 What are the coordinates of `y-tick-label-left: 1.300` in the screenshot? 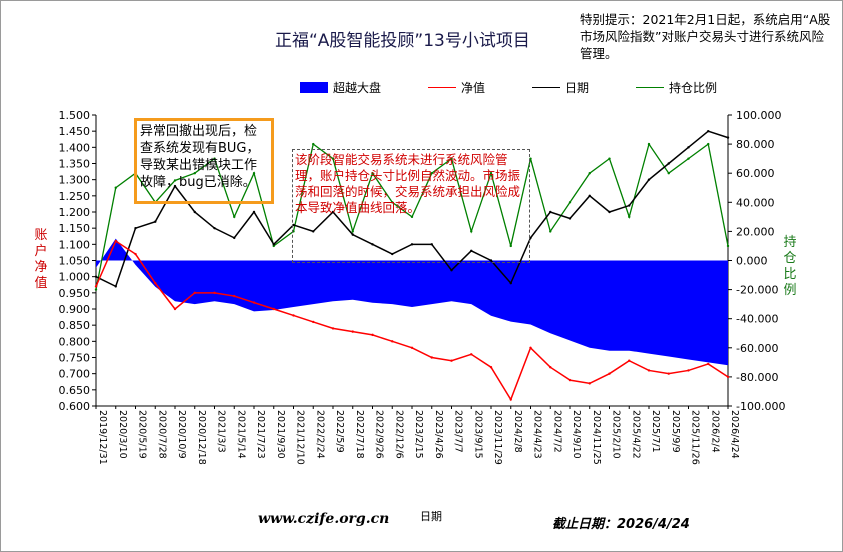 It's located at (75, 180).